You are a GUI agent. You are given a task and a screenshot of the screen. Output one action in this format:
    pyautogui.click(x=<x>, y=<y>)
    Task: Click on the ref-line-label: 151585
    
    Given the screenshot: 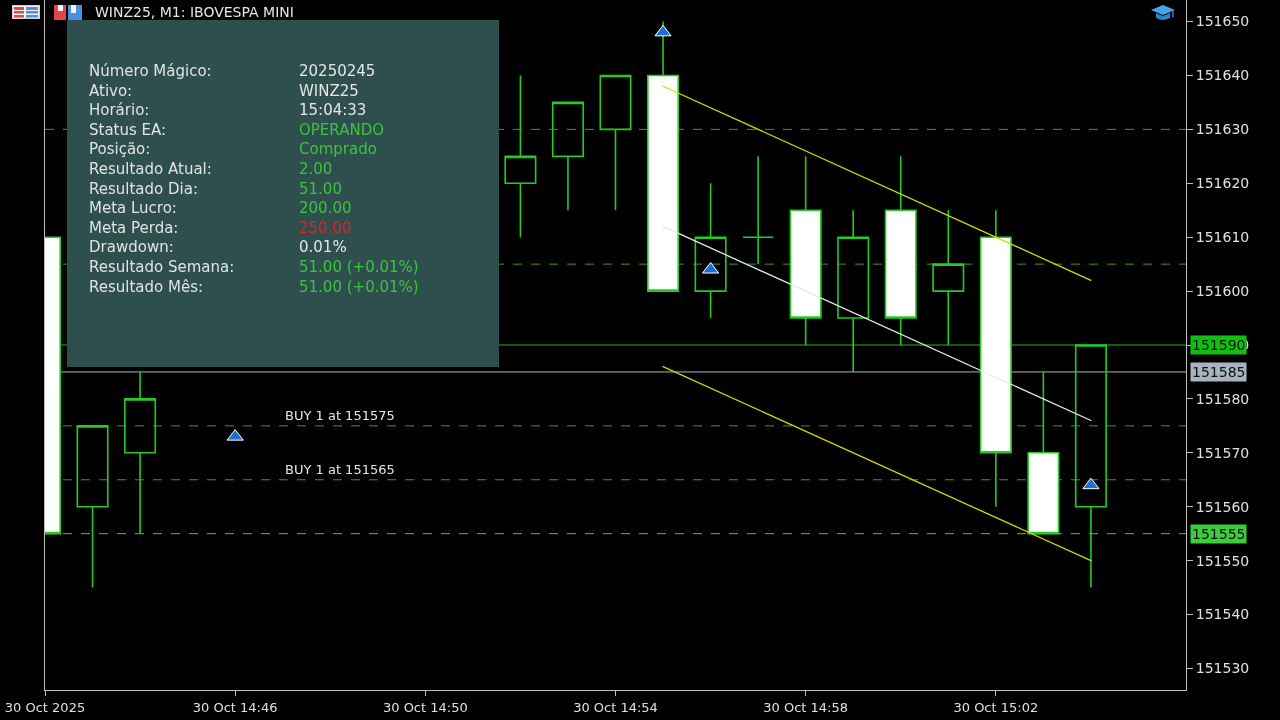 What is the action you would take?
    pyautogui.click(x=1219, y=372)
    